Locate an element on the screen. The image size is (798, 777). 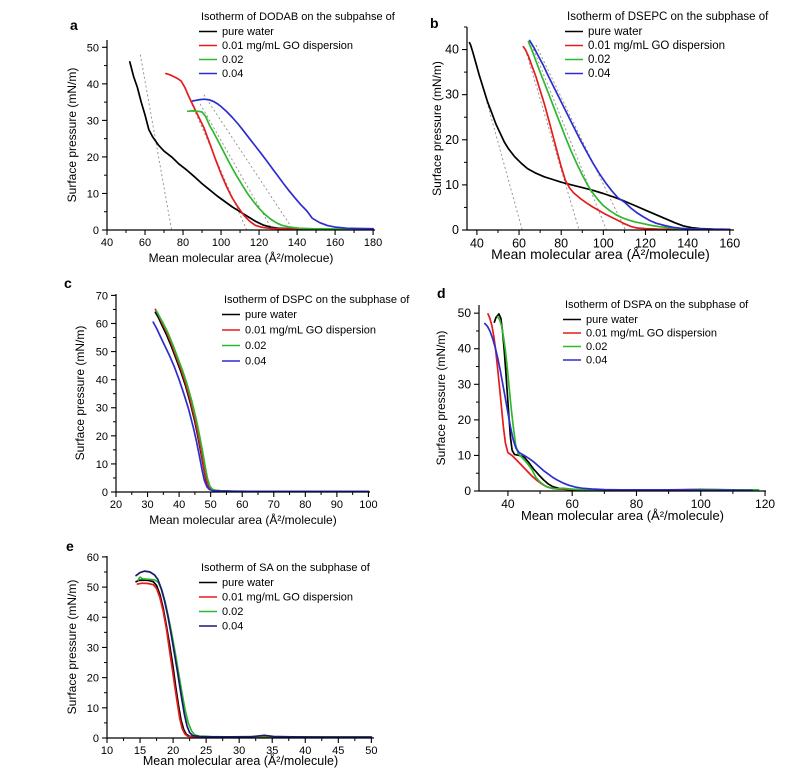
chart-title: Isotherm of SA on the subphase of is located at coordinates (286, 568).